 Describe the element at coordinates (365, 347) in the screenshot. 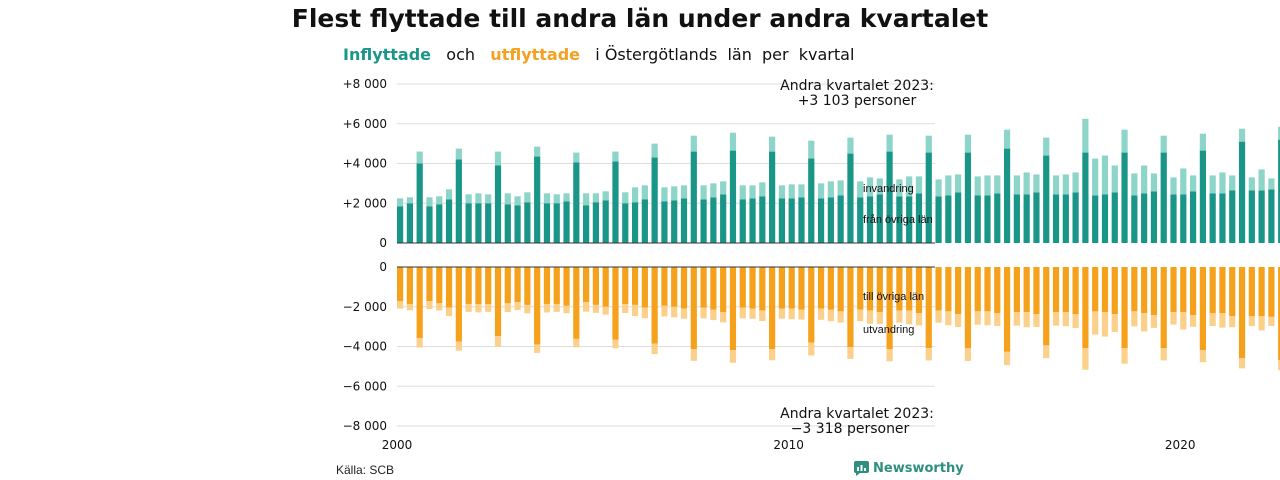

I see `y-tick-label-bottom: −4 000` at that location.